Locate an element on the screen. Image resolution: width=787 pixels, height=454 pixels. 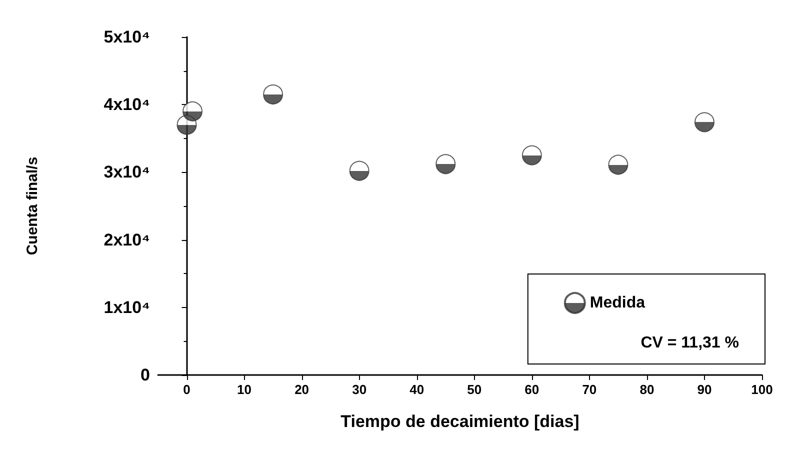
x-tick-label: 80 is located at coordinates (647, 389).